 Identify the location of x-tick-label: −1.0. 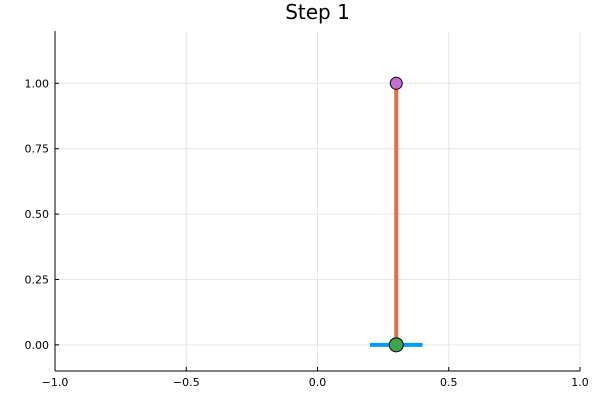
(55, 382).